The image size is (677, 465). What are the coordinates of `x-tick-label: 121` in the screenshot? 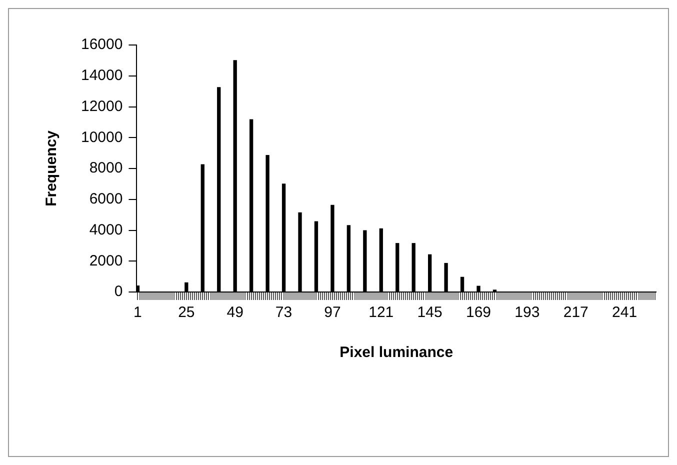 It's located at (381, 313).